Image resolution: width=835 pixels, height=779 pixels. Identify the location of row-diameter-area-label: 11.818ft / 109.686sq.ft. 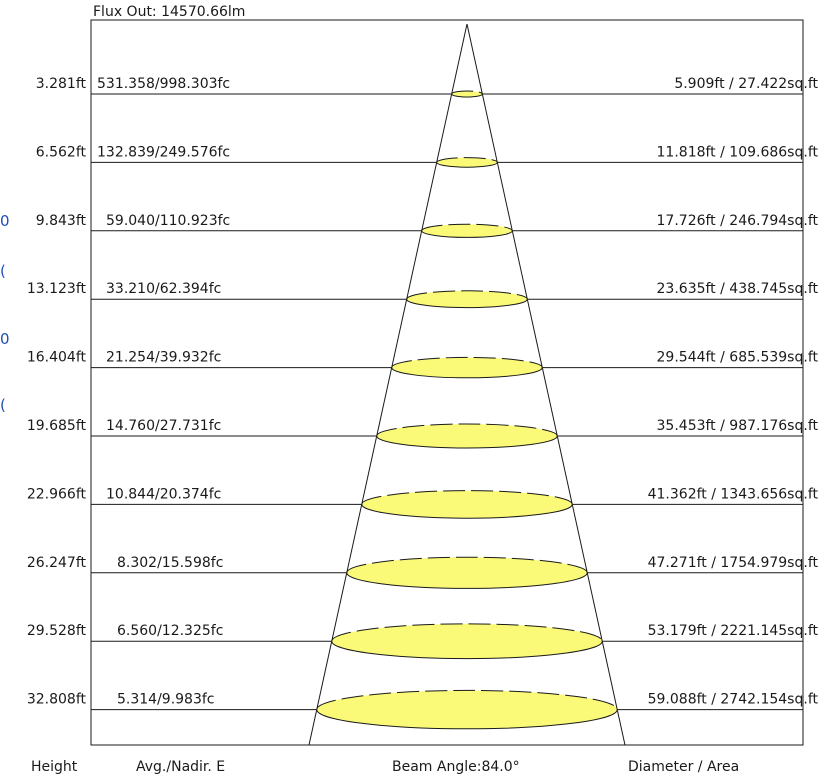
(738, 152).